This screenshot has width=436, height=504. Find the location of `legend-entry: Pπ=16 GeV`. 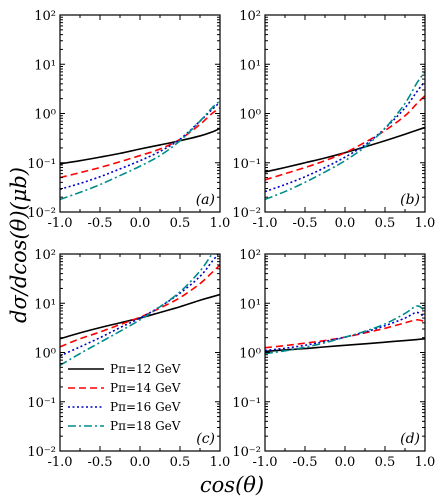

legend-entry: Pπ=16 GeV is located at coordinates (145, 407).